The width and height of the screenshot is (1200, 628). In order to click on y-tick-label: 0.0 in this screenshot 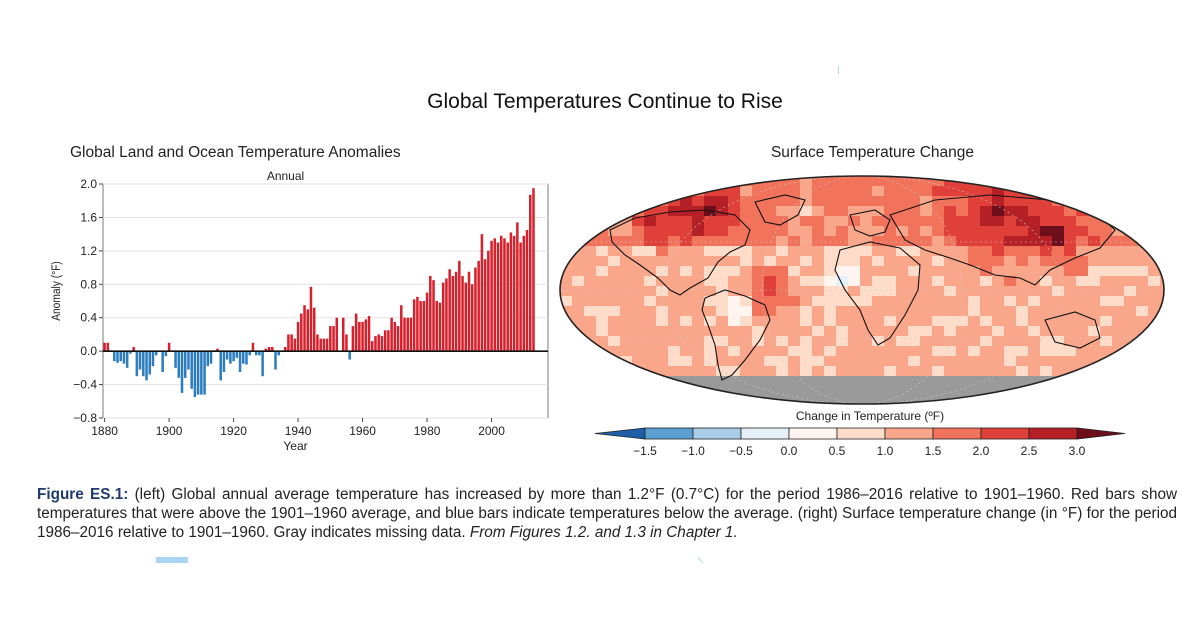, I will do `click(88, 351)`.